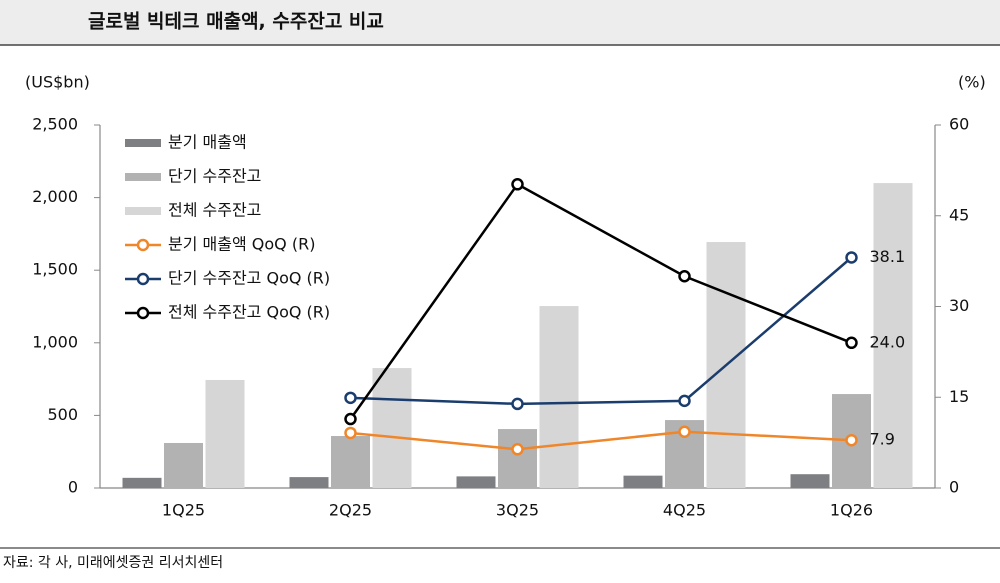  Describe the element at coordinates (959, 305) in the screenshot. I see `y2-tick-label: 30` at that location.